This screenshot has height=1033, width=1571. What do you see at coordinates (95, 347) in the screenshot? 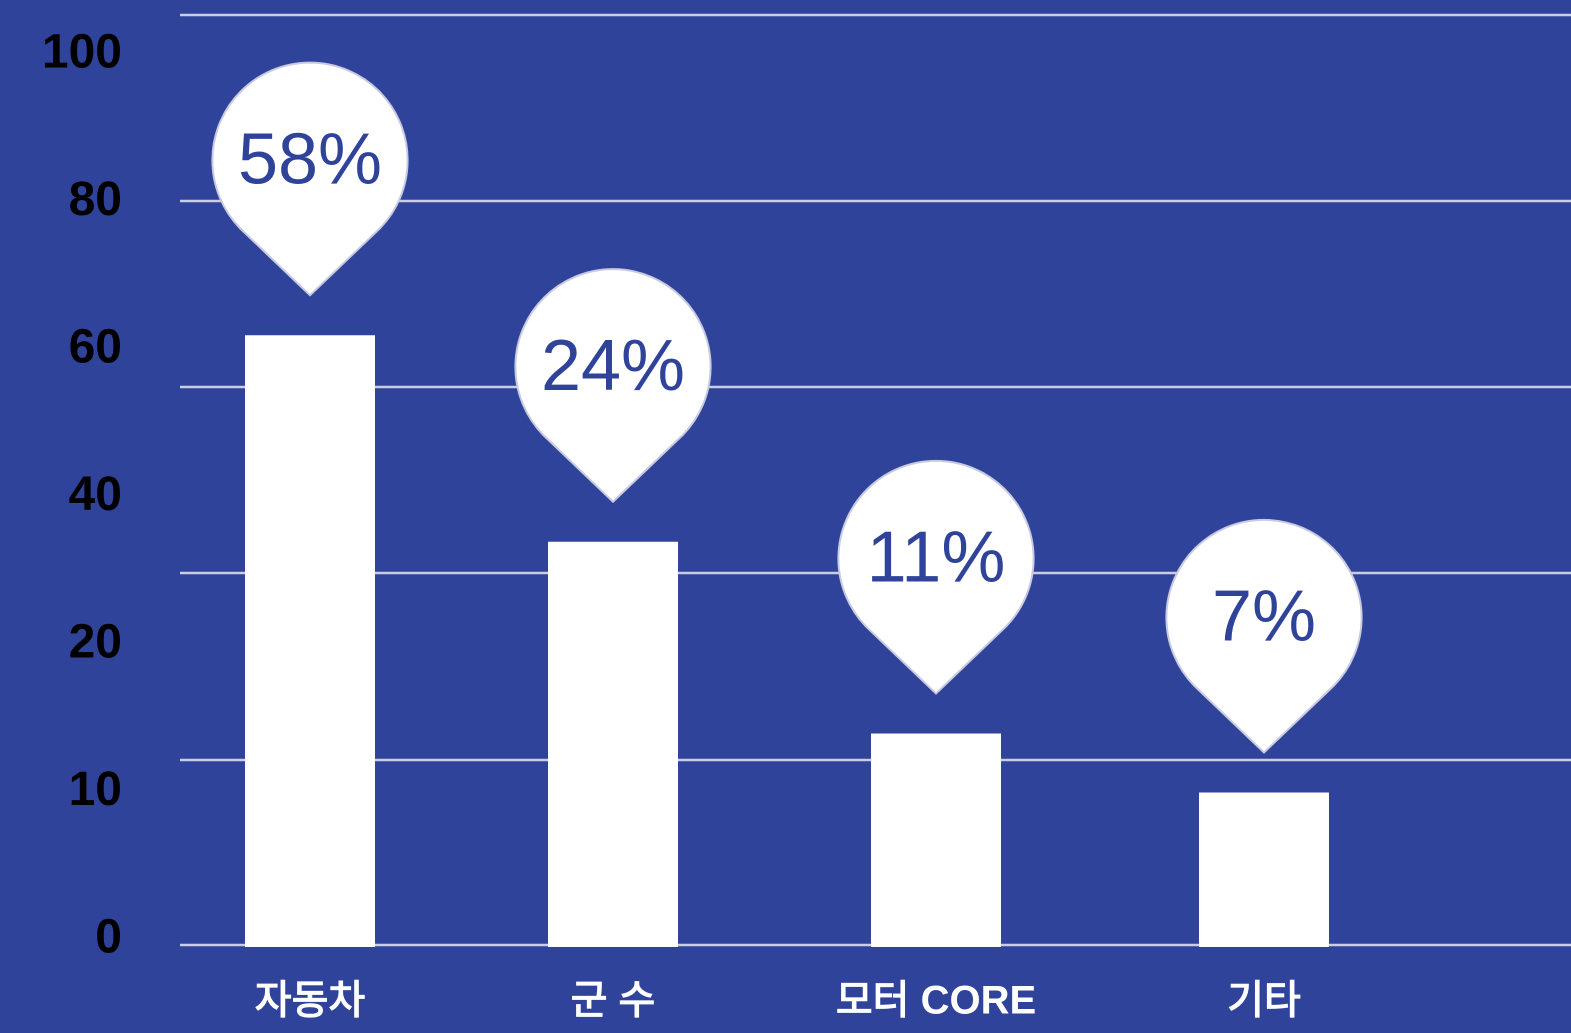
I see `y-tick-label: 60` at bounding box center [95, 347].